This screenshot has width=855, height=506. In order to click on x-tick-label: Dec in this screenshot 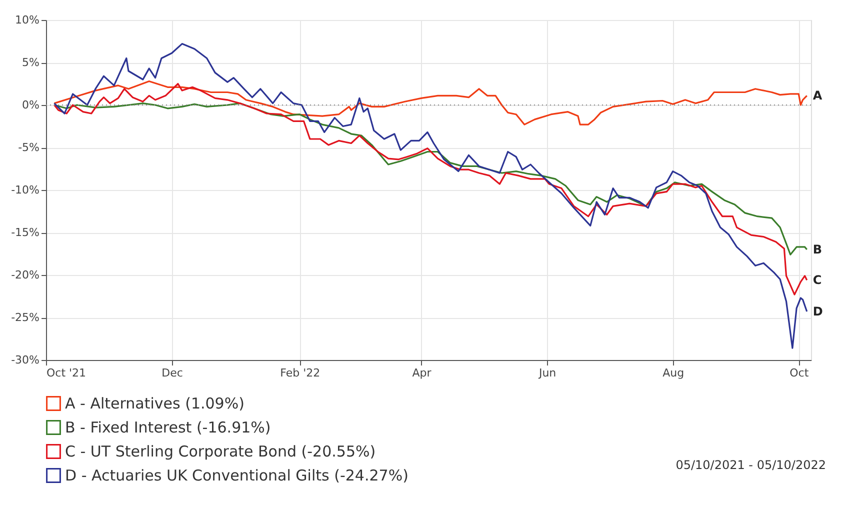, I will do `click(172, 373)`.